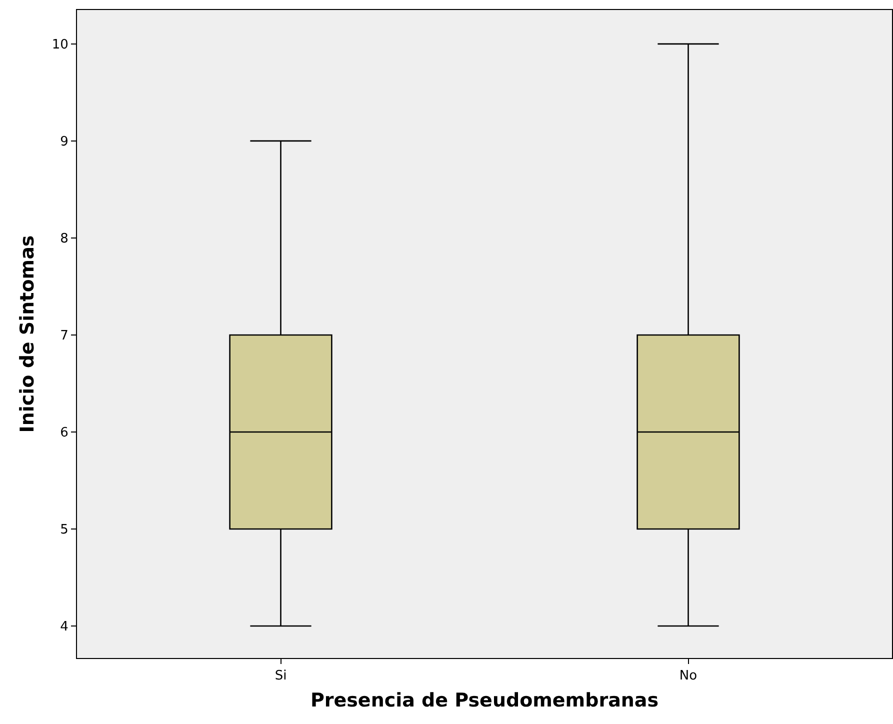 The width and height of the screenshot is (893, 724). What do you see at coordinates (60, 45) in the screenshot?
I see `y-tick-label: 10` at bounding box center [60, 45].